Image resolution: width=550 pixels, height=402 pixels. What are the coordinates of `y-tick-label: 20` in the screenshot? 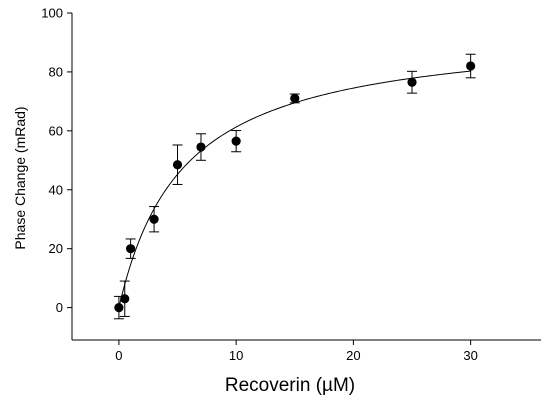 It's located at (56, 248).